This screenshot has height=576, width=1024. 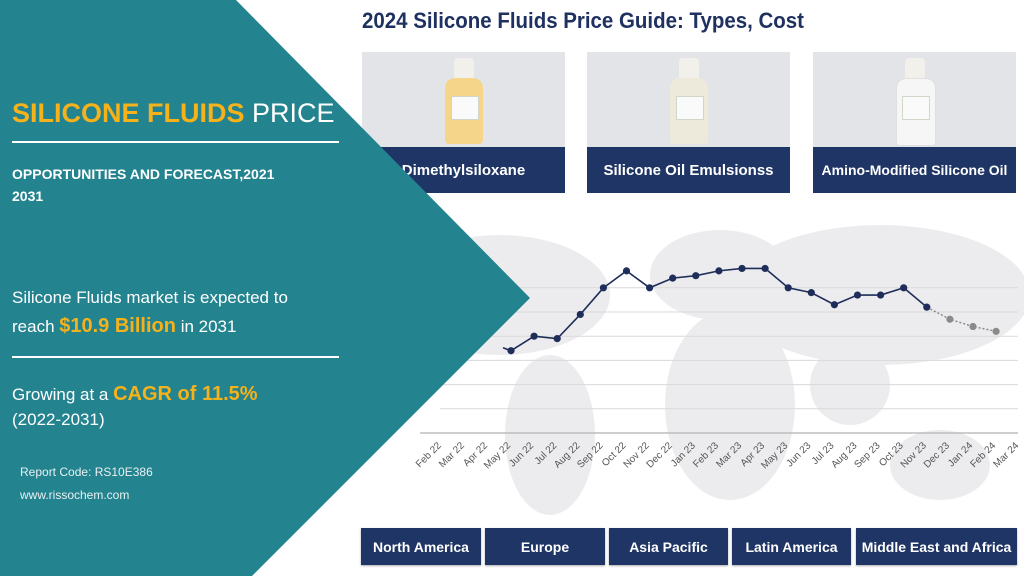 I want to click on product-card-silicone-oil-emulsions: Silicone Oil Emulsionss, so click(x=688, y=122).